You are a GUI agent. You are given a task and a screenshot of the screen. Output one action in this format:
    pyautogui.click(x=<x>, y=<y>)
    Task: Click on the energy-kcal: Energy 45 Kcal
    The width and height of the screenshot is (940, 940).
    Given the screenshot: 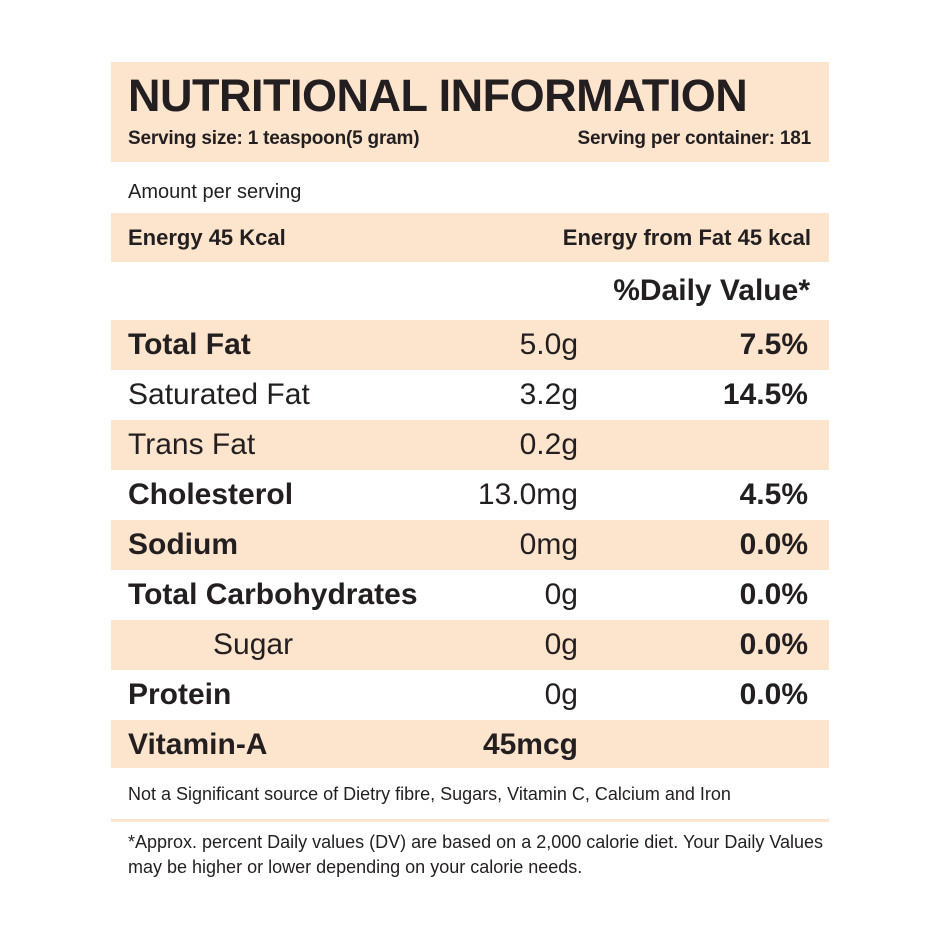 What is the action you would take?
    pyautogui.click(x=207, y=237)
    